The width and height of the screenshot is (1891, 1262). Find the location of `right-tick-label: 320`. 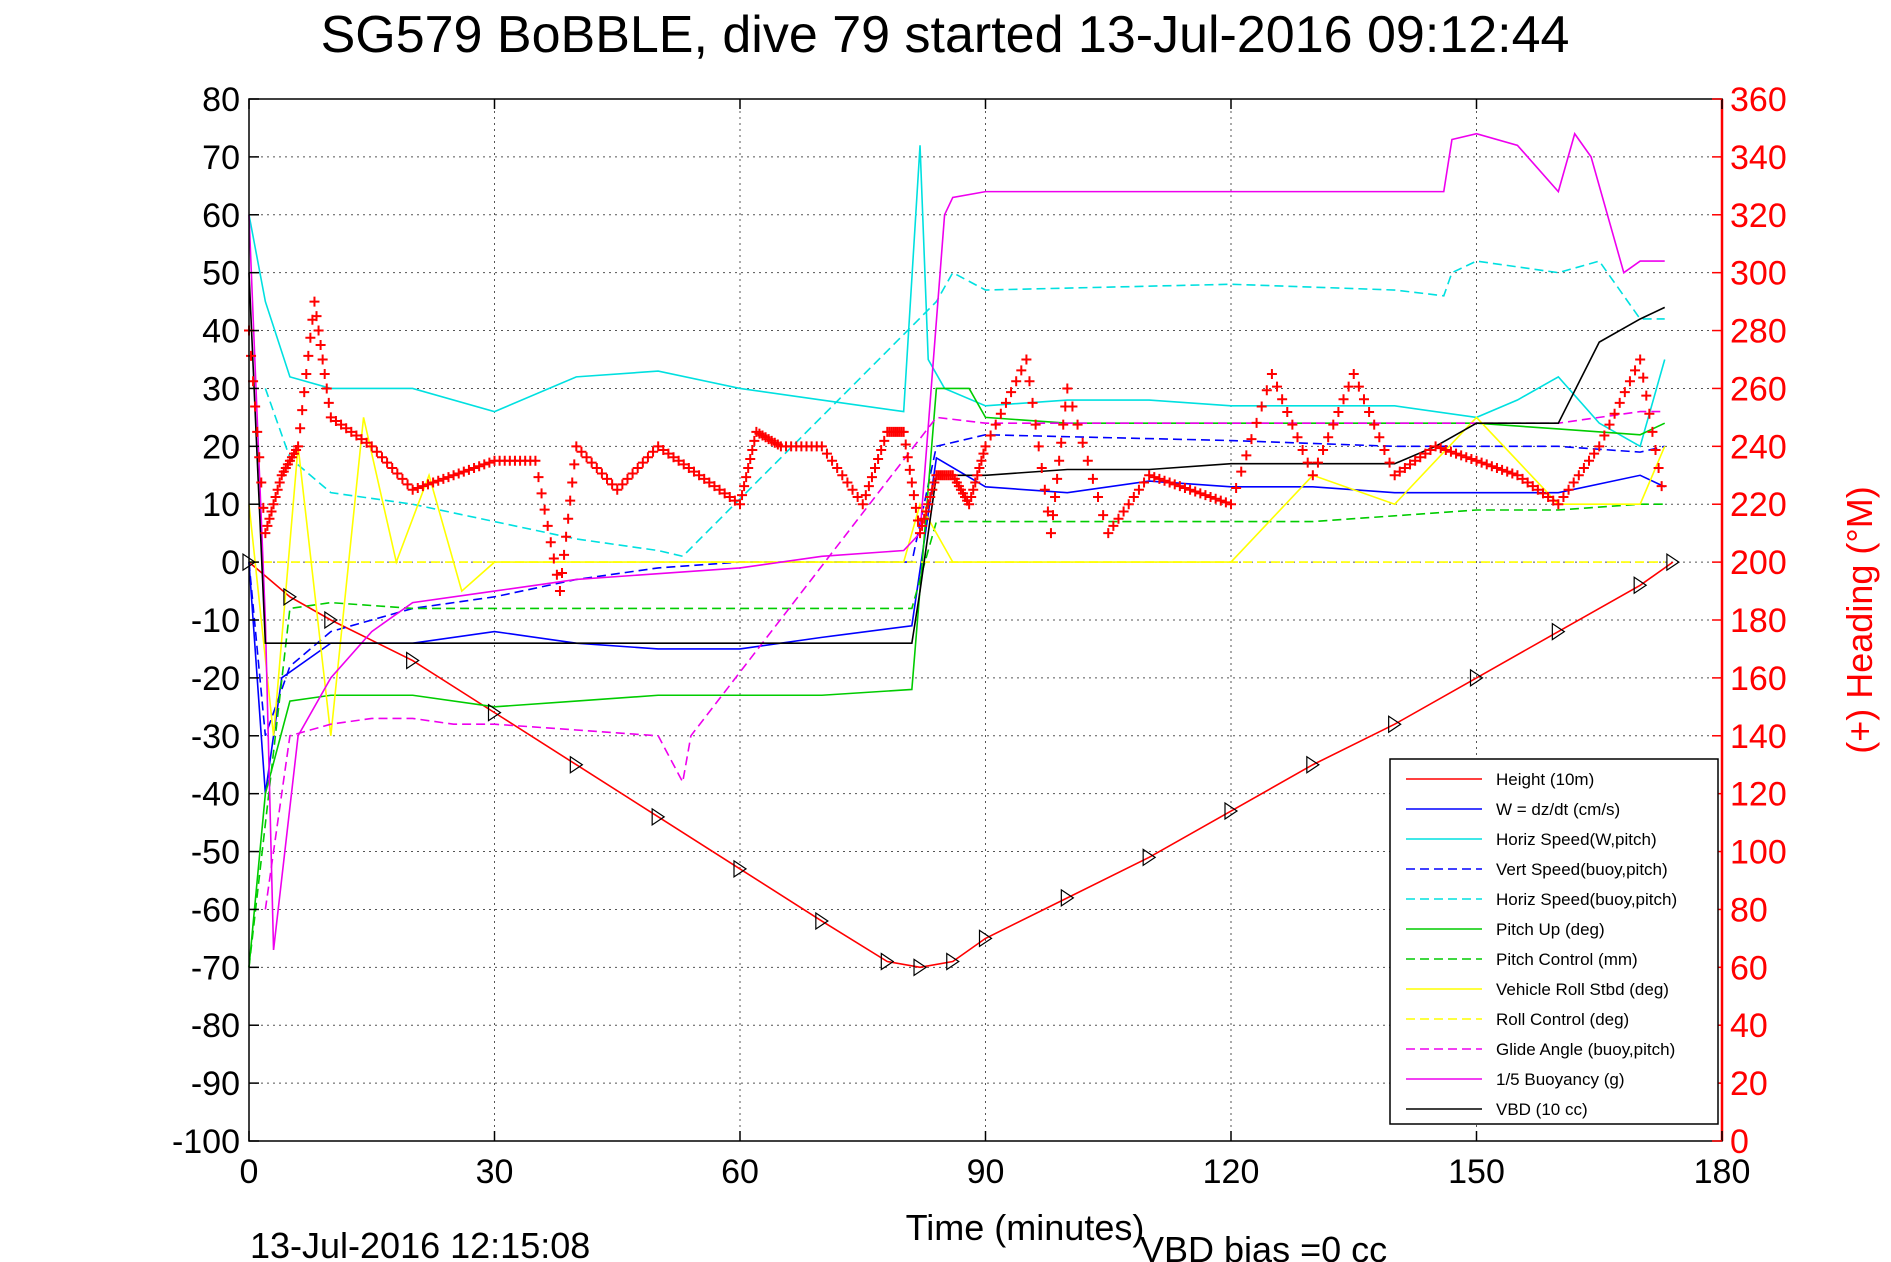

right-tick-label: 320 is located at coordinates (1758, 216).